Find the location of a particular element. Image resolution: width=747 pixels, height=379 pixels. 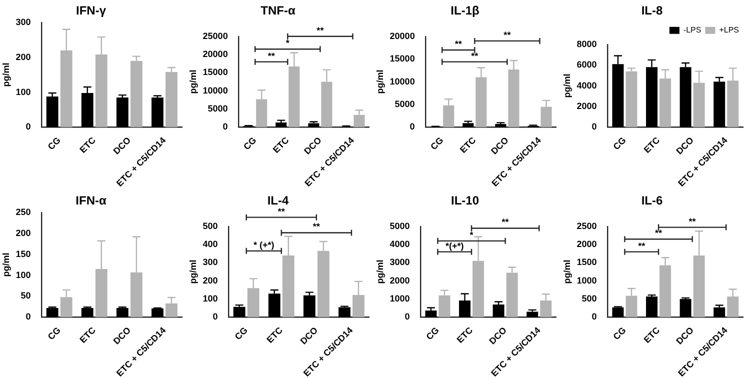

y-tick-label: 15000 is located at coordinates (402, 59).